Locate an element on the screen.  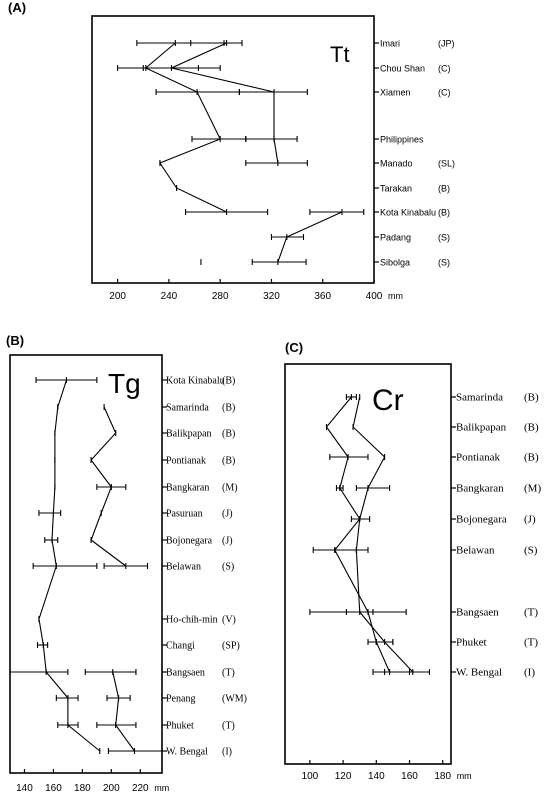
x-tick-label: 120 is located at coordinates (343, 776).